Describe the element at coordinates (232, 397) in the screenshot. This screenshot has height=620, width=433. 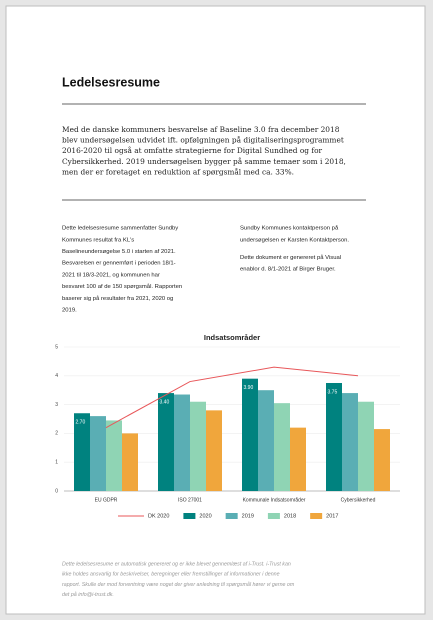
I see `line-series` at that location.